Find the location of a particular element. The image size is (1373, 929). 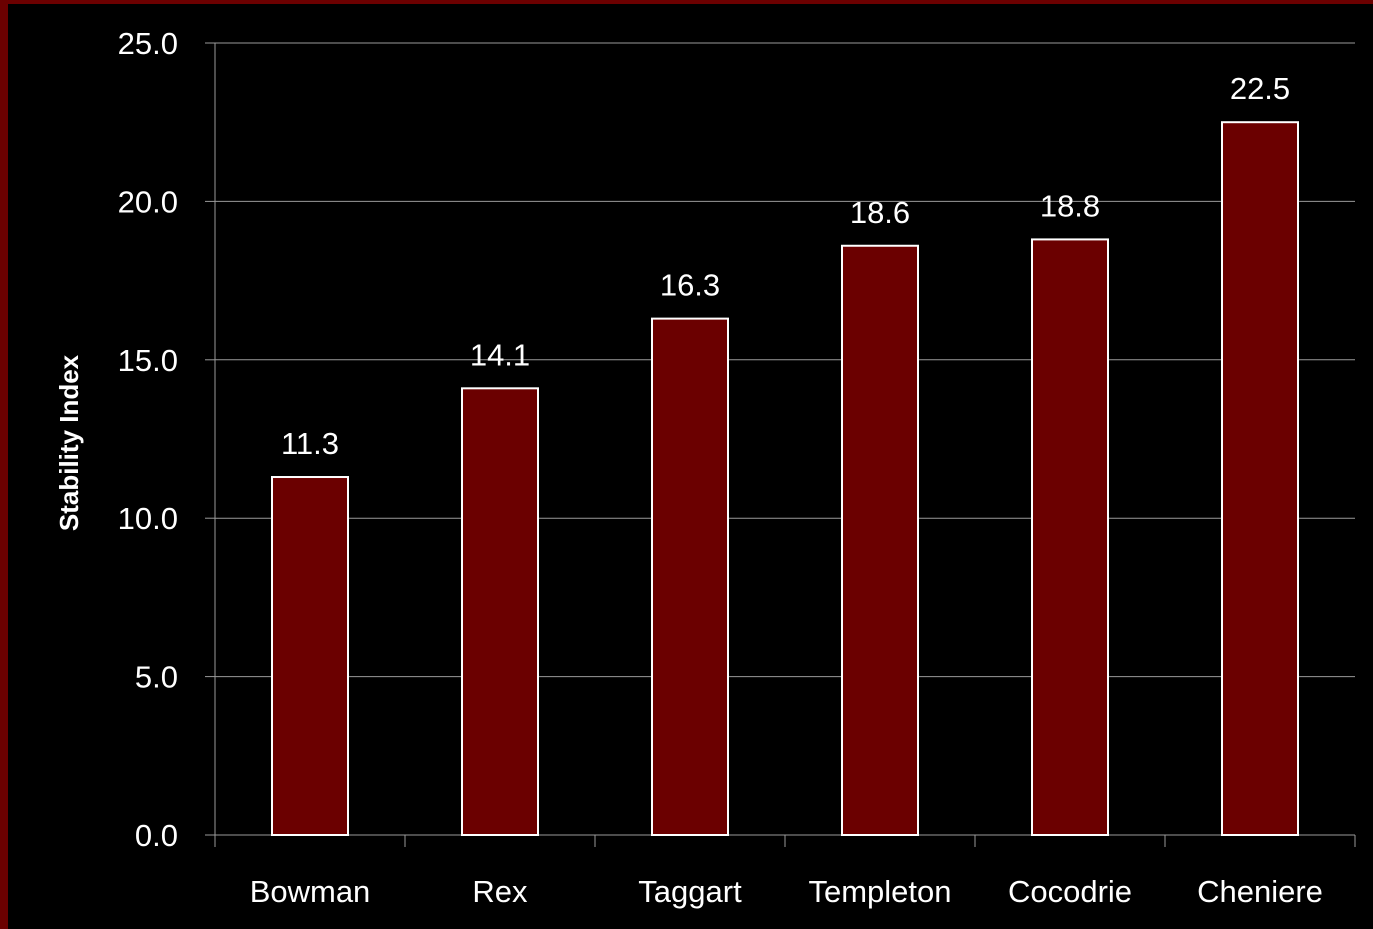

data-label-cocodrie: 18.8 is located at coordinates (1070, 205).